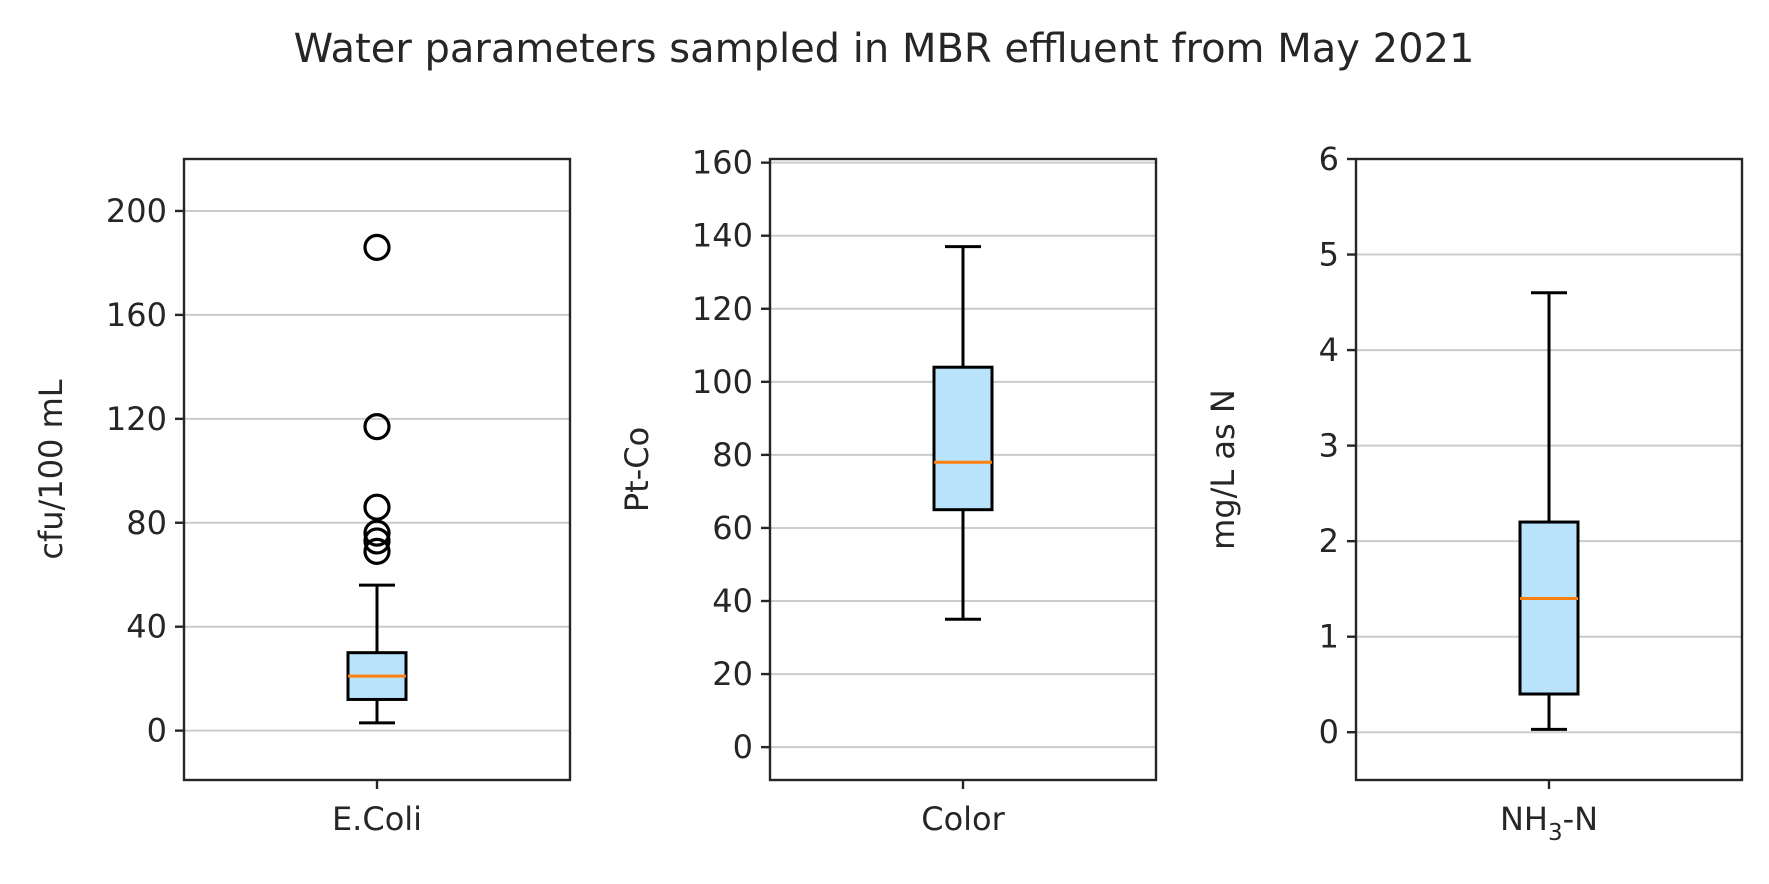 The image size is (1769, 884). I want to click on x-tick-label: E.Coli, so click(377, 819).